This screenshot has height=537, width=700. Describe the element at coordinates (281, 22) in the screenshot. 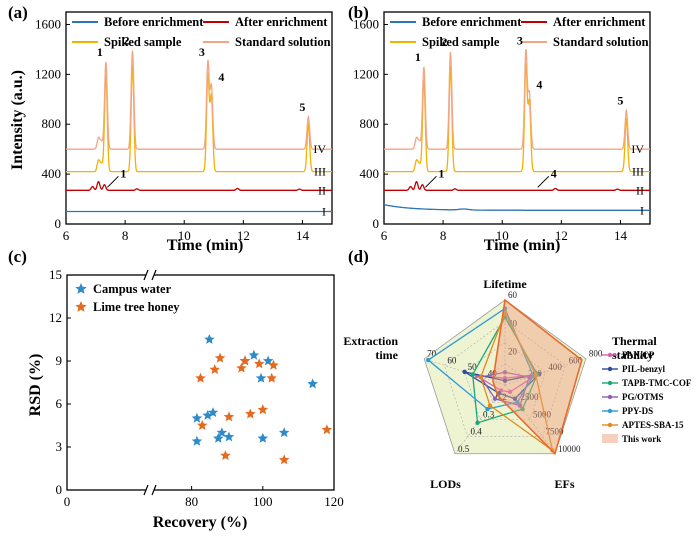

I see `a-legend-label: After enrichment` at that location.